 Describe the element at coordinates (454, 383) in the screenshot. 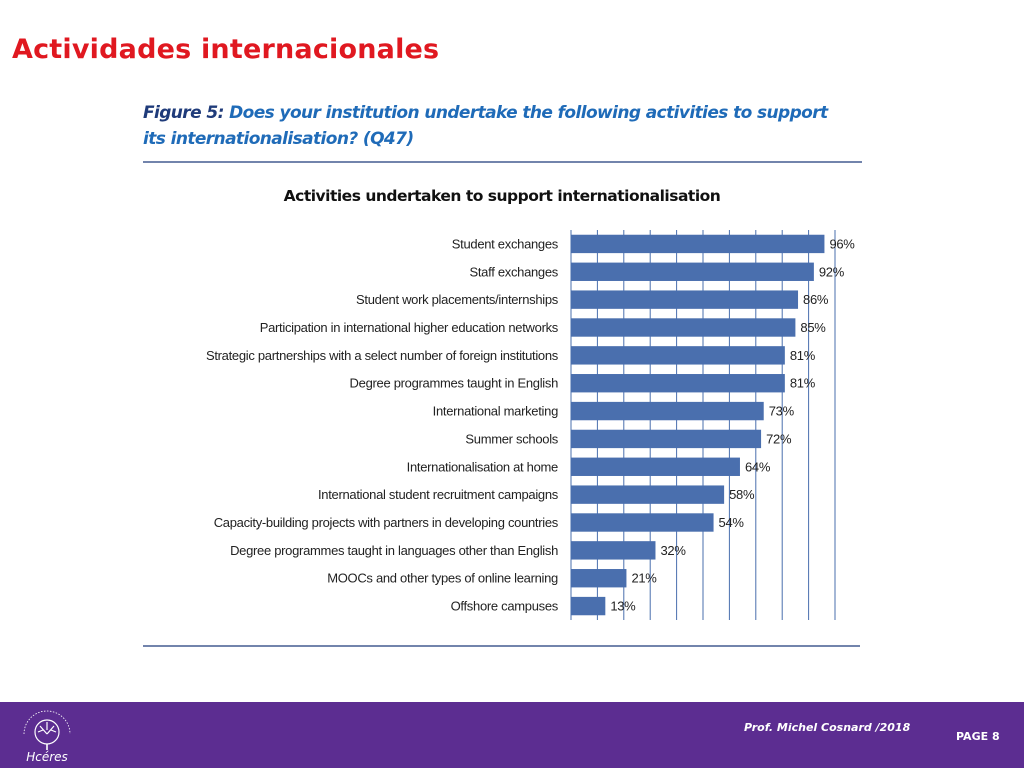

I see `category-label: Degree programmes taught in English` at that location.